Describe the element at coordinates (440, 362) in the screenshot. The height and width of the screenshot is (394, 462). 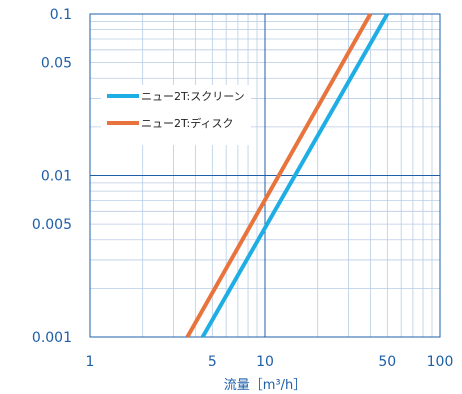
I see `x-tick-label: 100` at that location.